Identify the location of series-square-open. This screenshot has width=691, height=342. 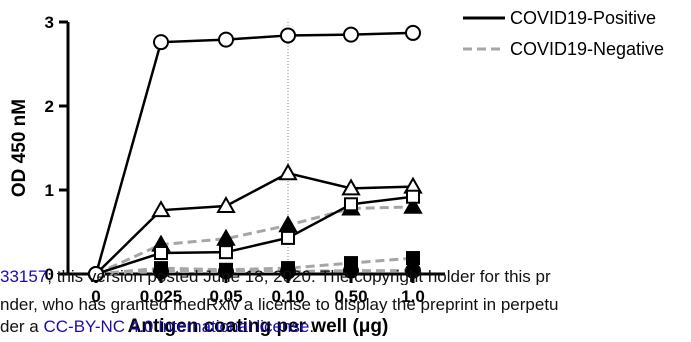
(254, 235).